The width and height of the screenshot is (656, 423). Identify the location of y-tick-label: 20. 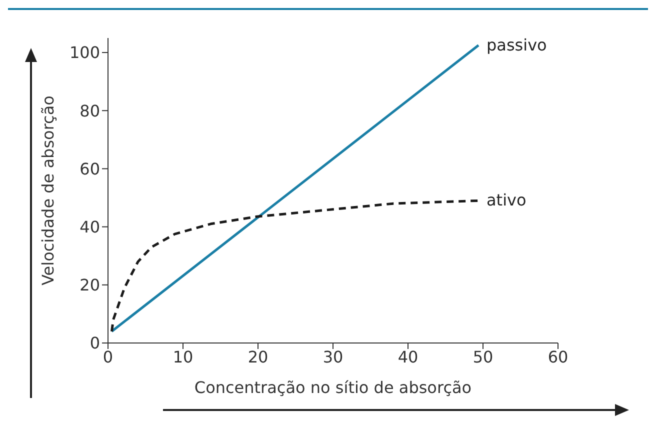
(90, 285).